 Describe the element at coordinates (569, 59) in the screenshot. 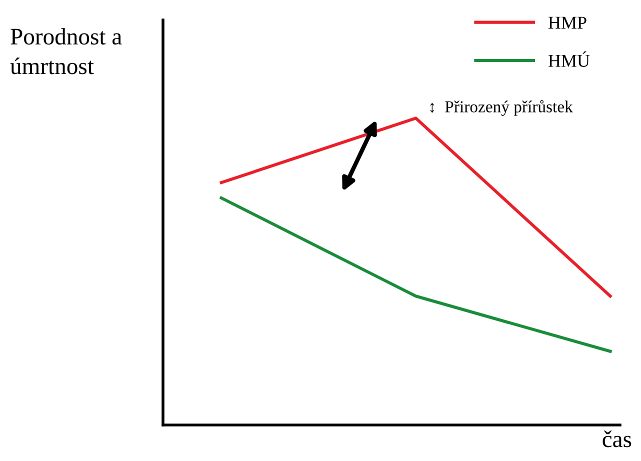

I see `legend-label: HMÚ` at that location.